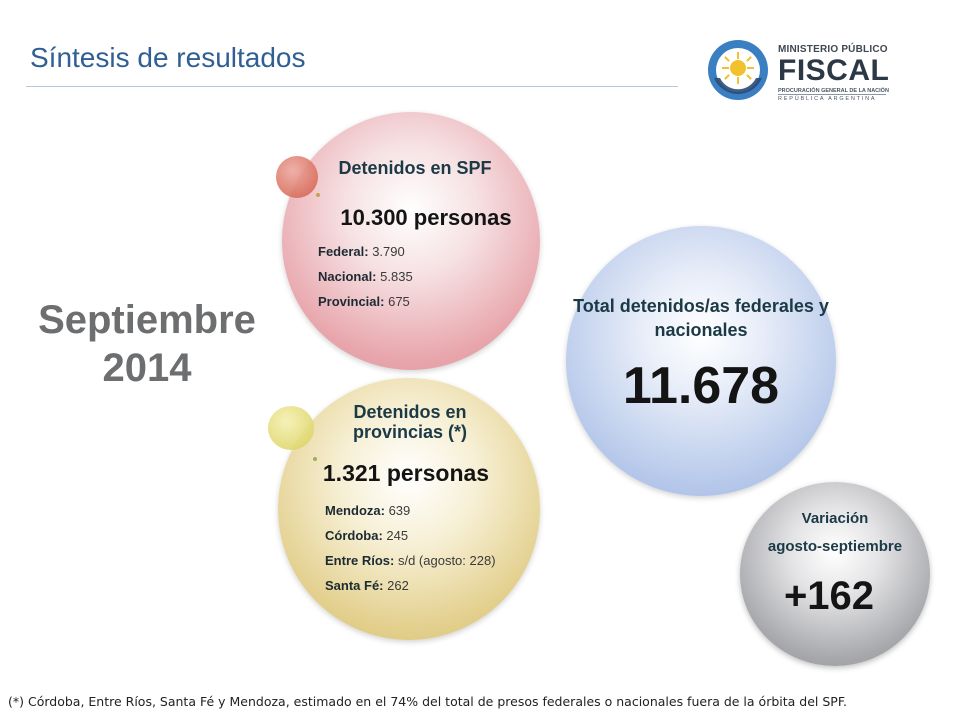 The height and width of the screenshot is (720, 960). I want to click on item-value: 675, so click(399, 301).